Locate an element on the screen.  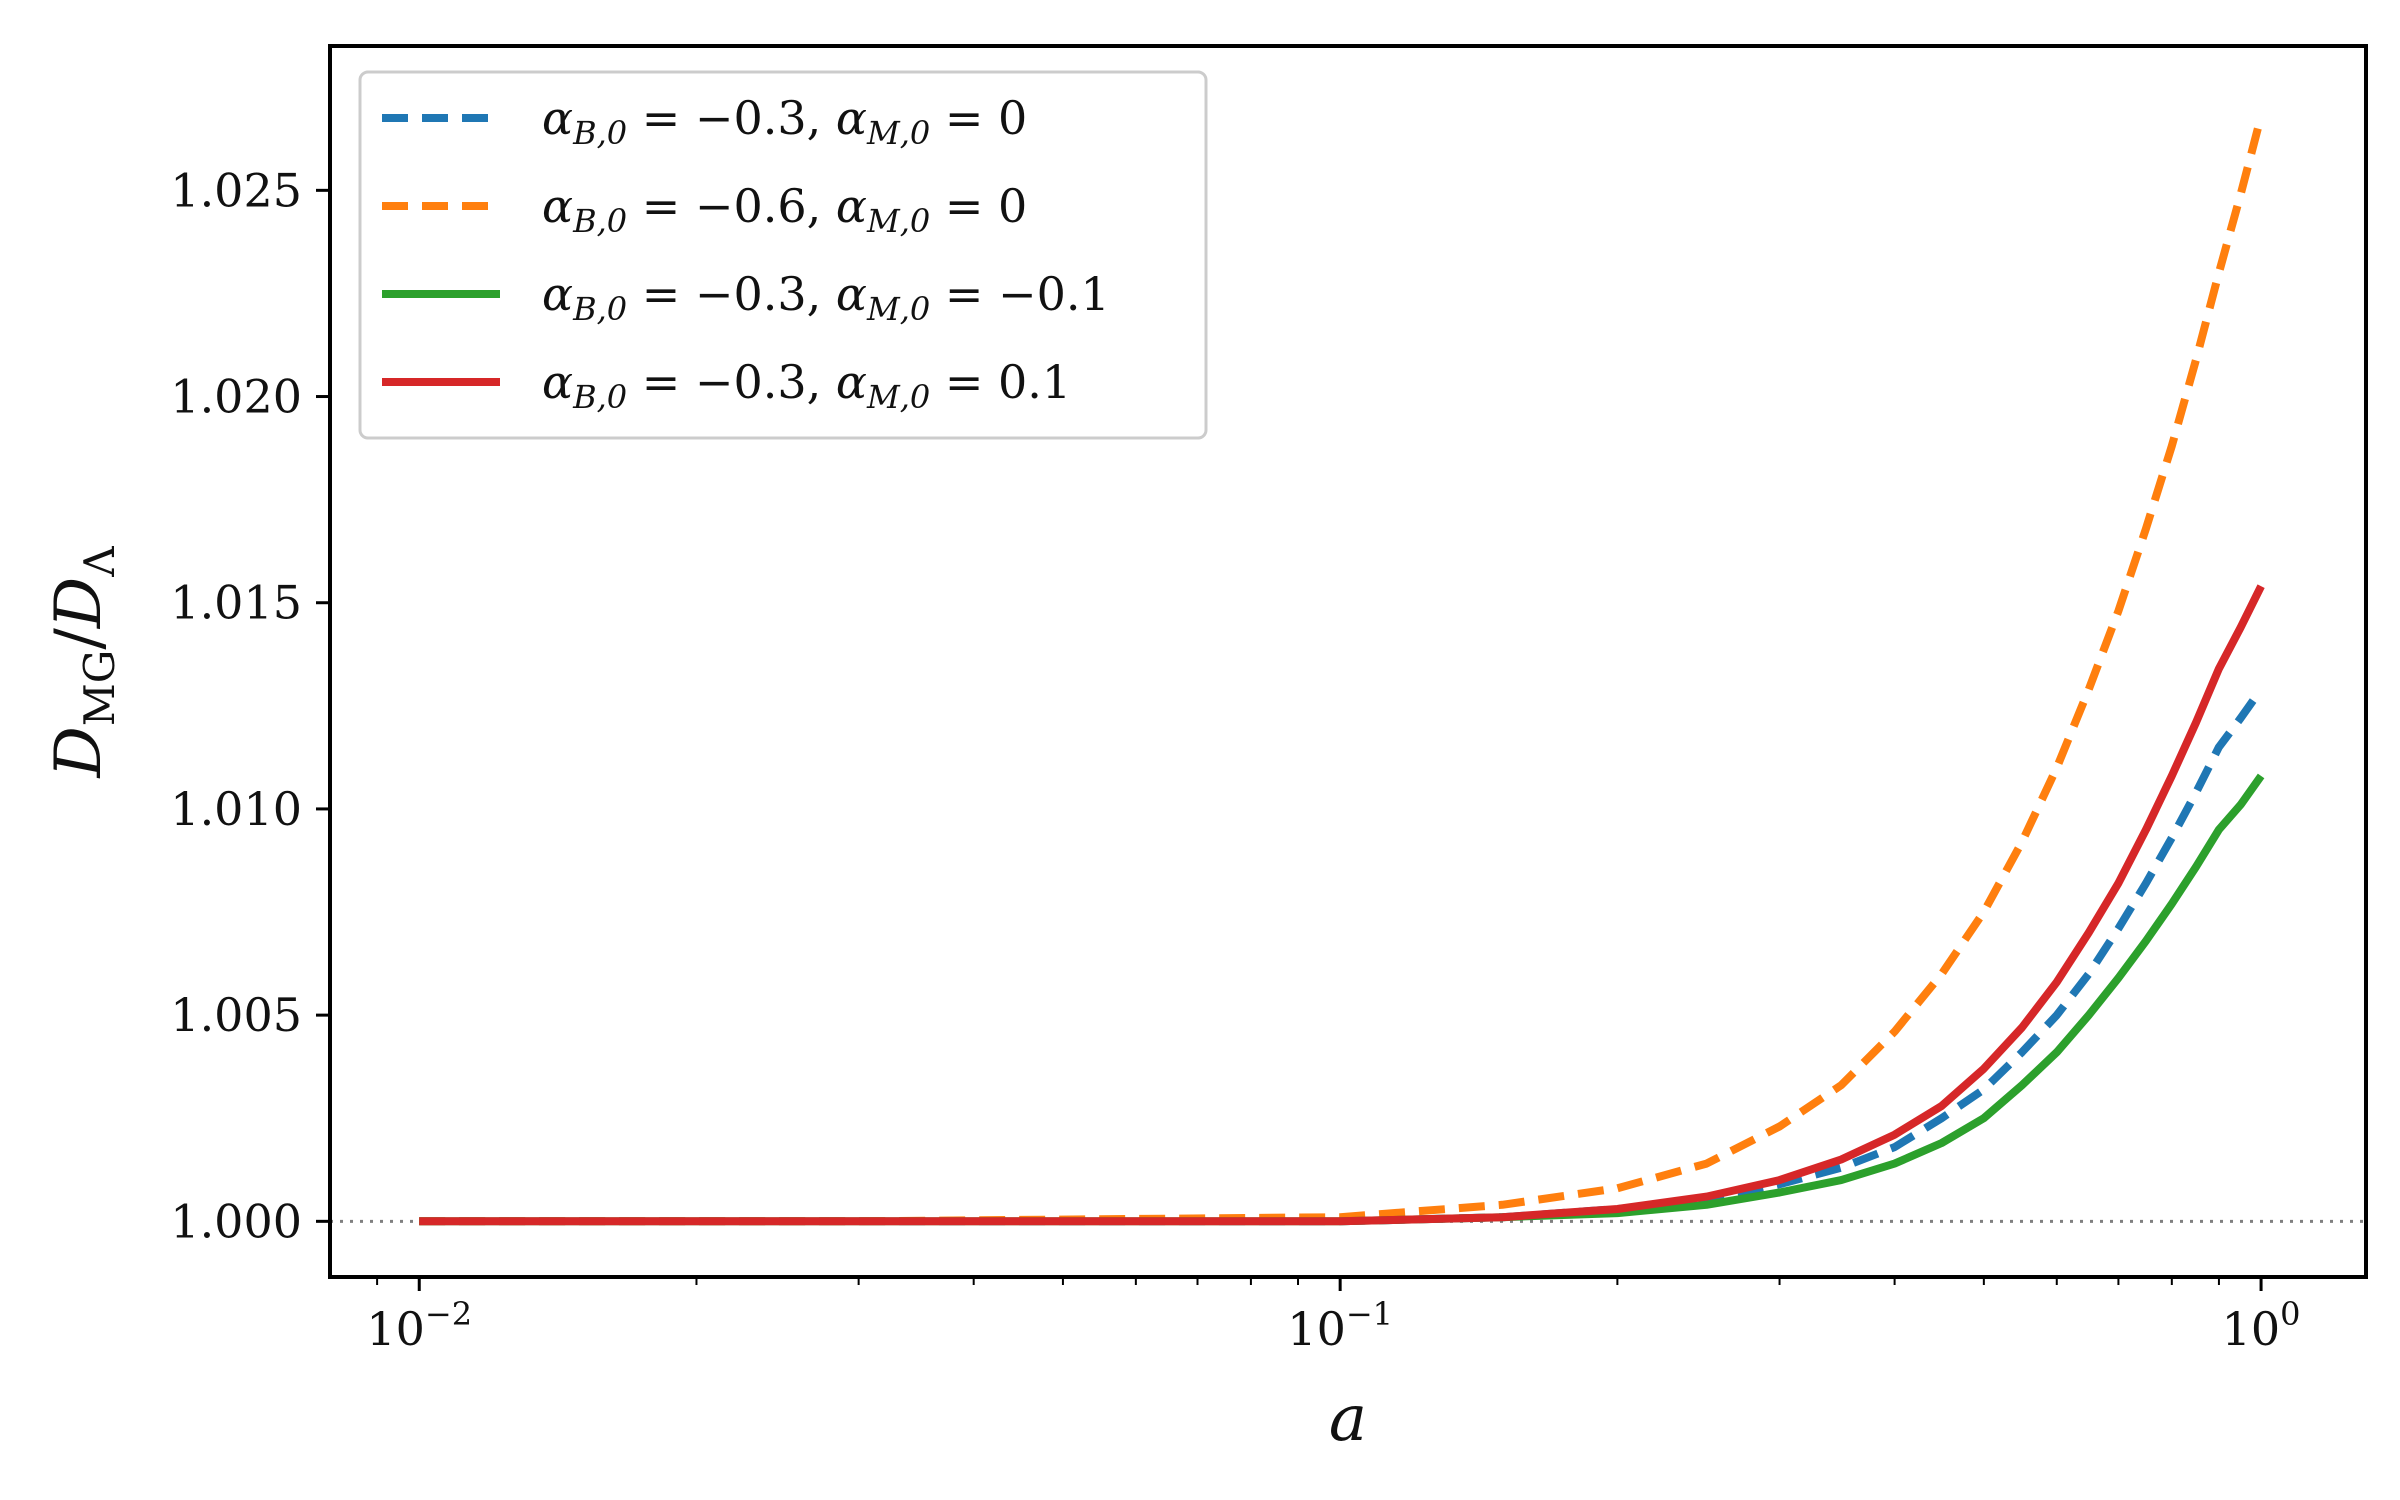
x-axis: 10⁻² 10⁻¹ 10⁰ is located at coordinates (1333, 1316).